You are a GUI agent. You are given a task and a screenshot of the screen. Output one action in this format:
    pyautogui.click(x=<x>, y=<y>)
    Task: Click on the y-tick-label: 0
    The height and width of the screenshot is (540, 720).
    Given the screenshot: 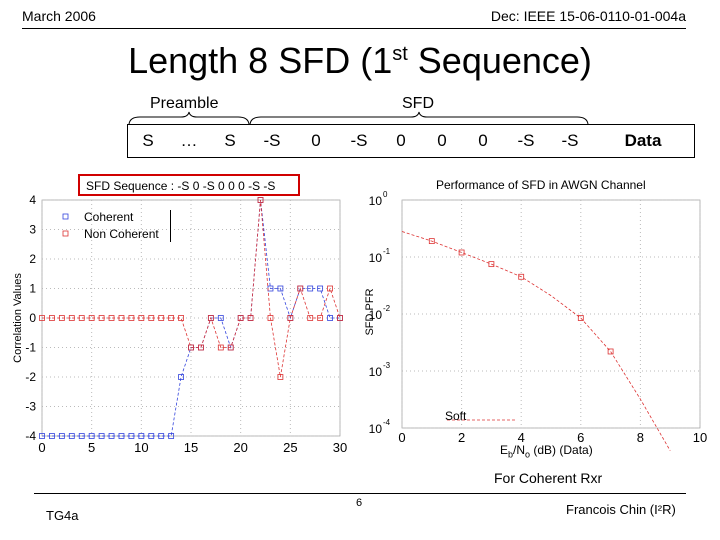 What is the action you would take?
    pyautogui.click(x=32, y=318)
    